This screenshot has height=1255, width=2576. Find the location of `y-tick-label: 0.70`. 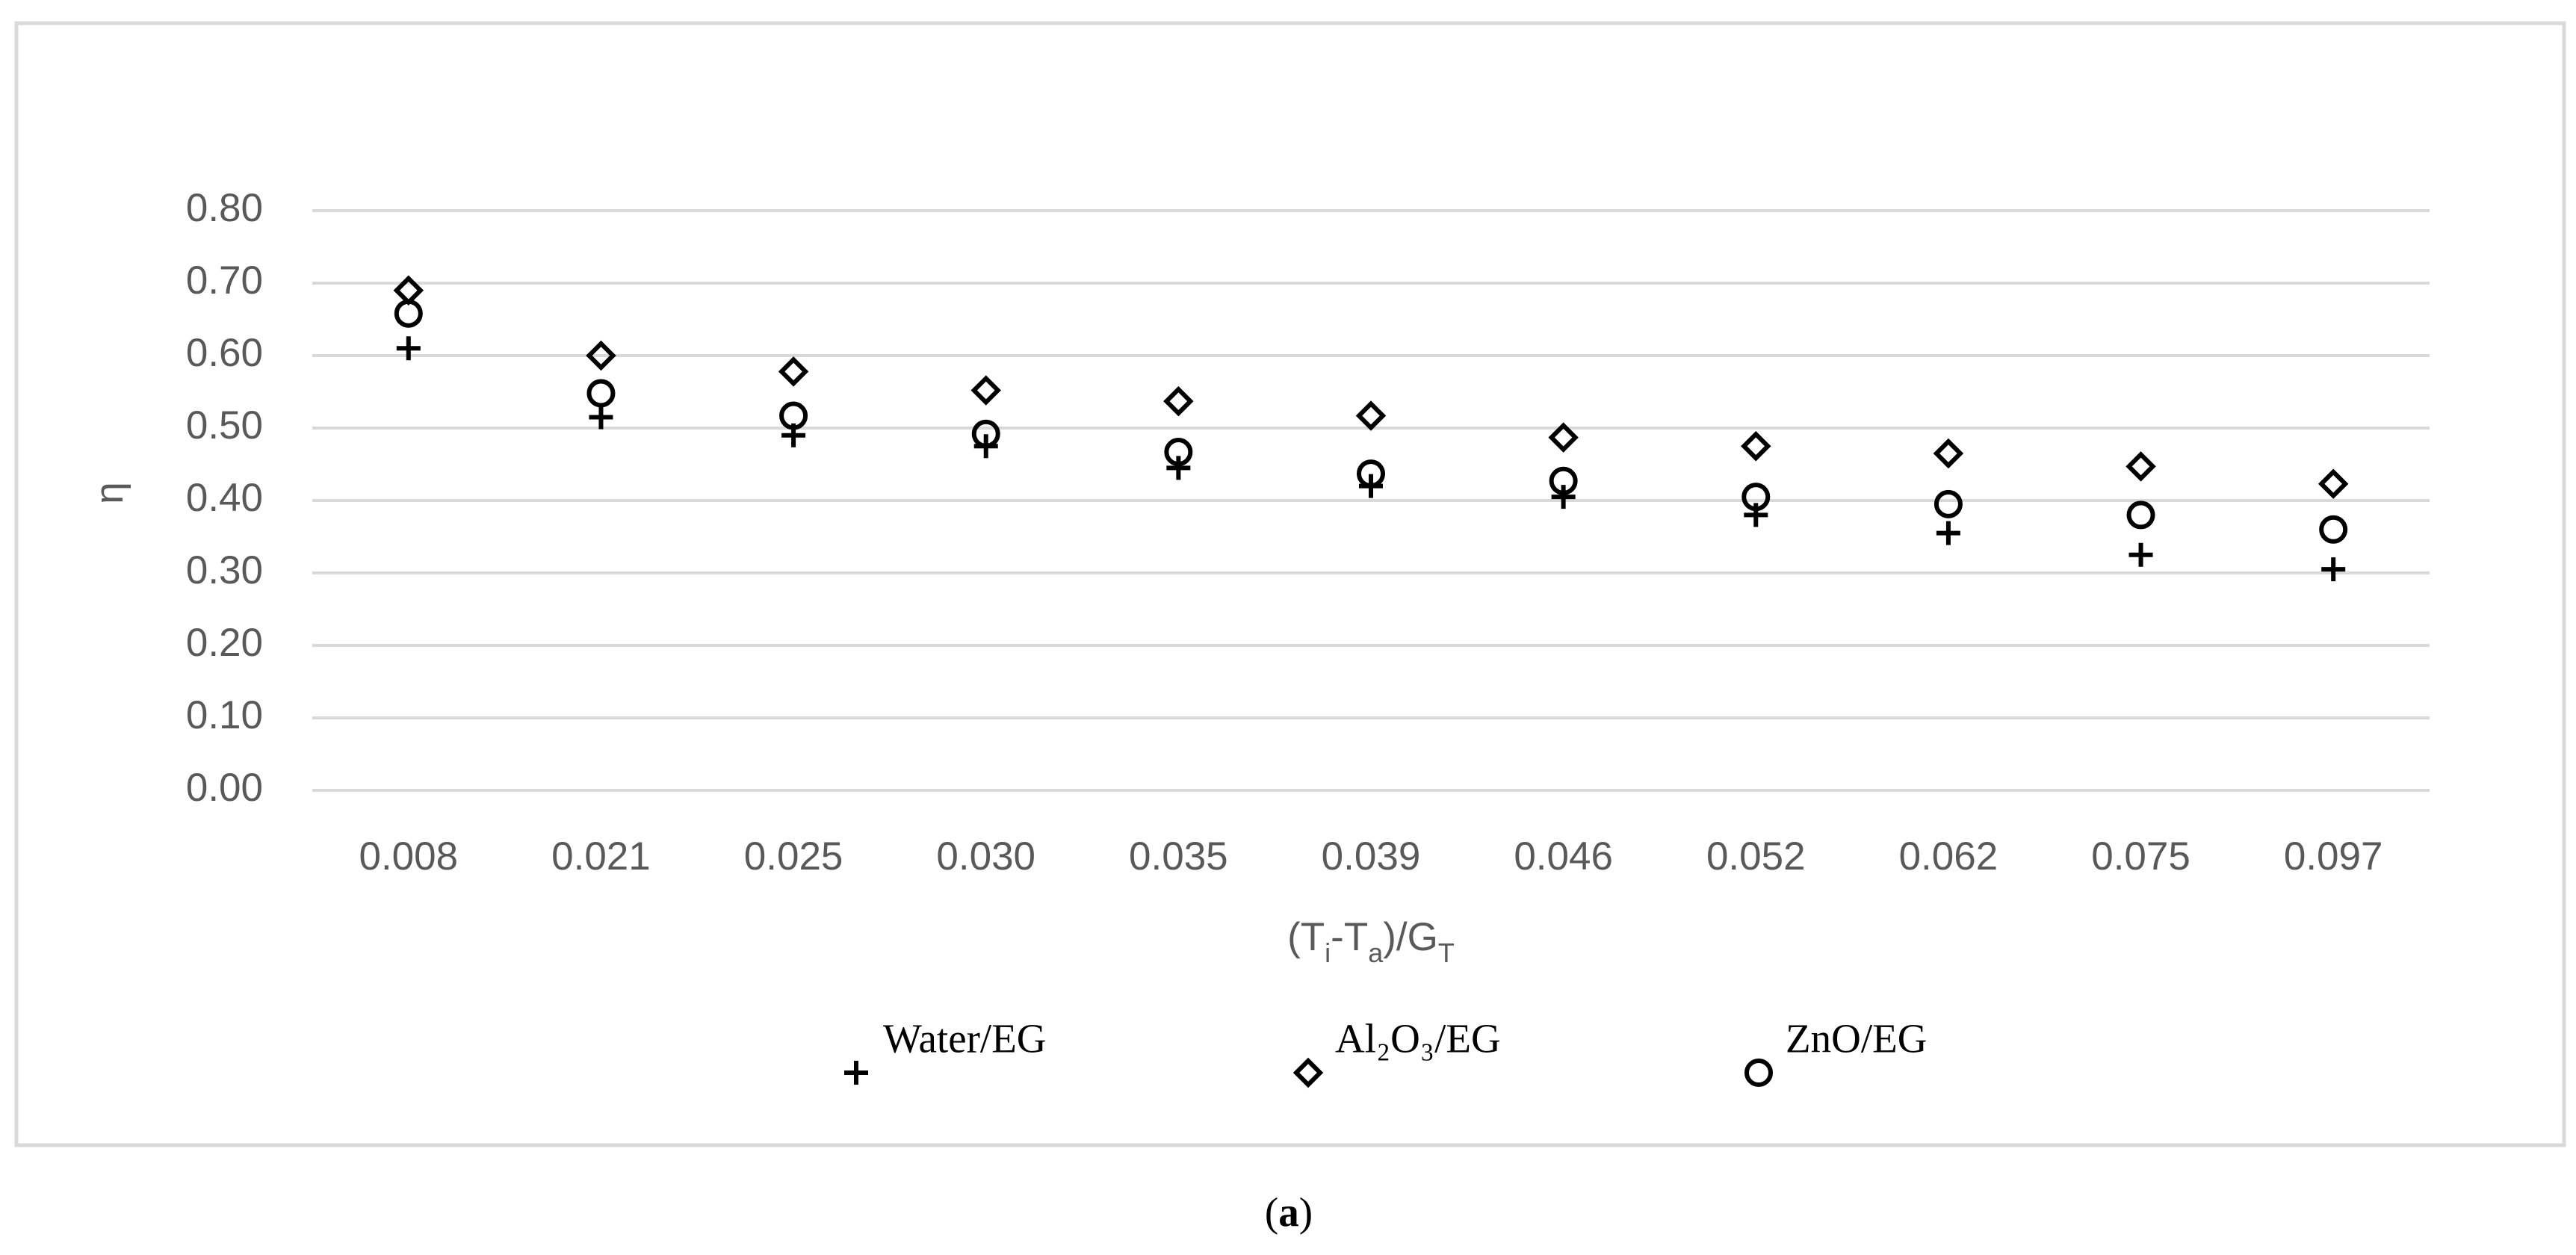

y-tick-label: 0.70 is located at coordinates (224, 280).